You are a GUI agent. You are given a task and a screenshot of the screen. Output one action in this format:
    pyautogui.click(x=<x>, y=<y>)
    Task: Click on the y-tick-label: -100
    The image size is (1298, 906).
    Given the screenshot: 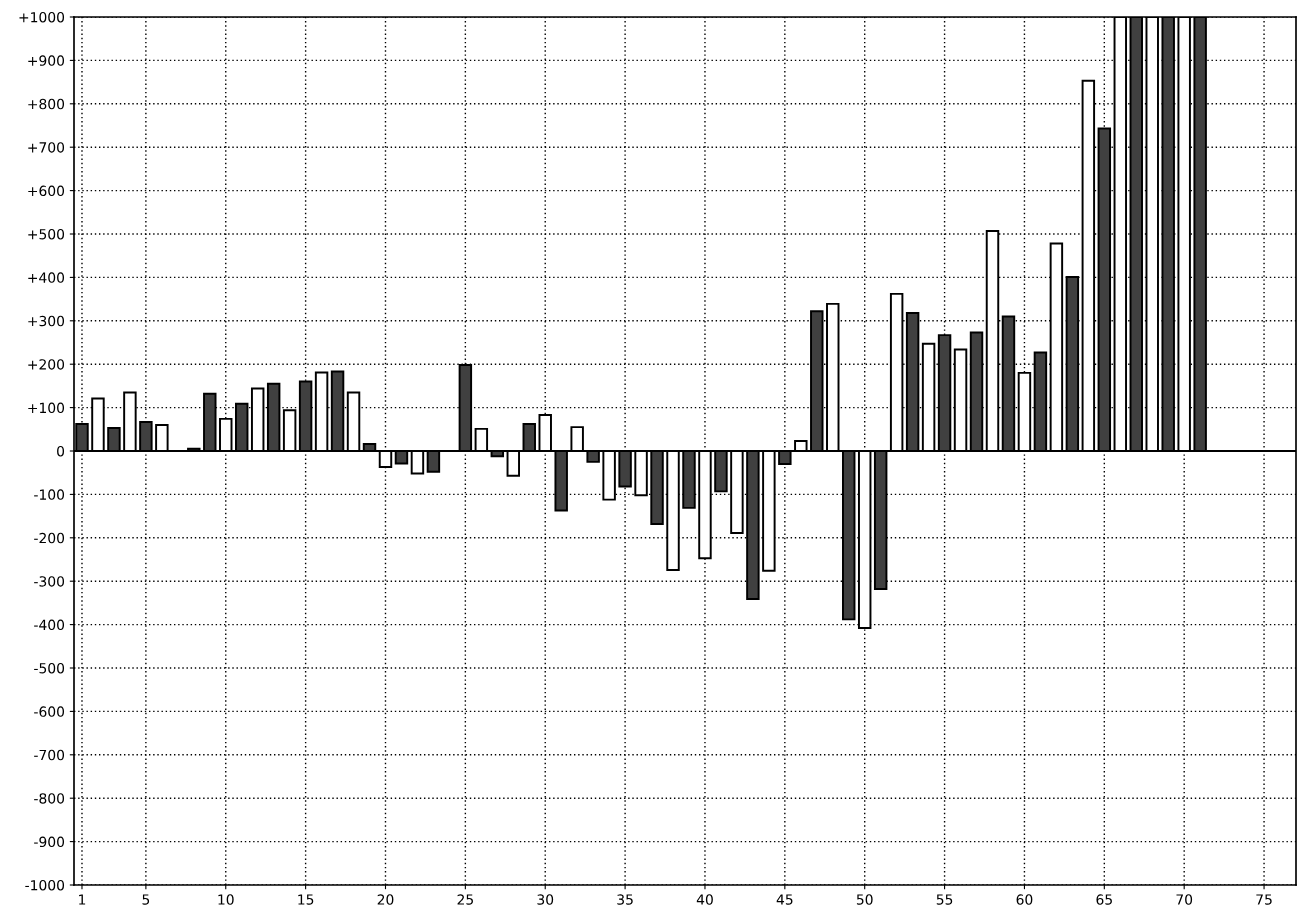 What is the action you would take?
    pyautogui.click(x=49, y=494)
    